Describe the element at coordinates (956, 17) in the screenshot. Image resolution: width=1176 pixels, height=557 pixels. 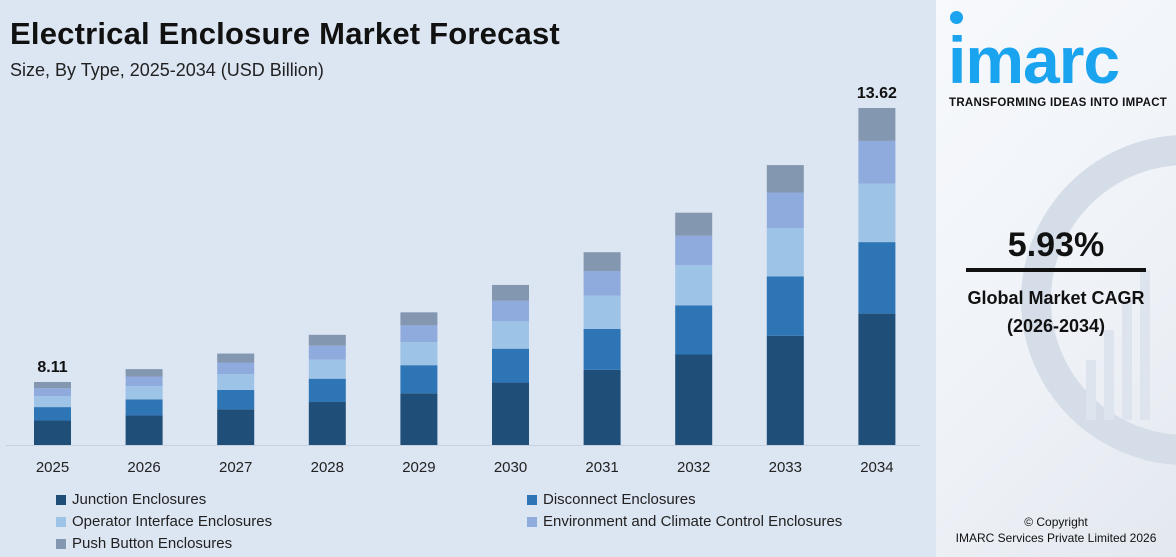
I see `logo-dot` at that location.